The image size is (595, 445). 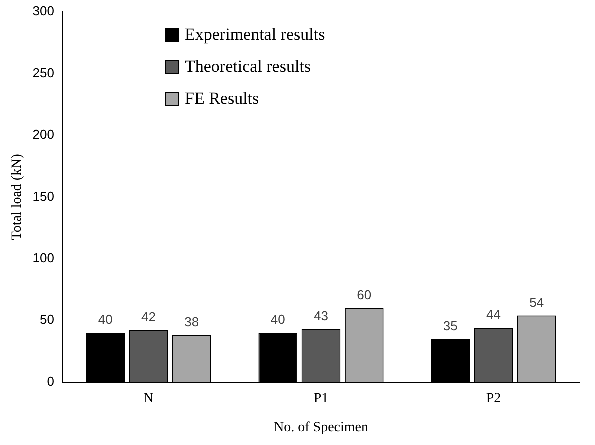 What do you see at coordinates (222, 99) in the screenshot?
I see `legend-label: FE Results` at bounding box center [222, 99].